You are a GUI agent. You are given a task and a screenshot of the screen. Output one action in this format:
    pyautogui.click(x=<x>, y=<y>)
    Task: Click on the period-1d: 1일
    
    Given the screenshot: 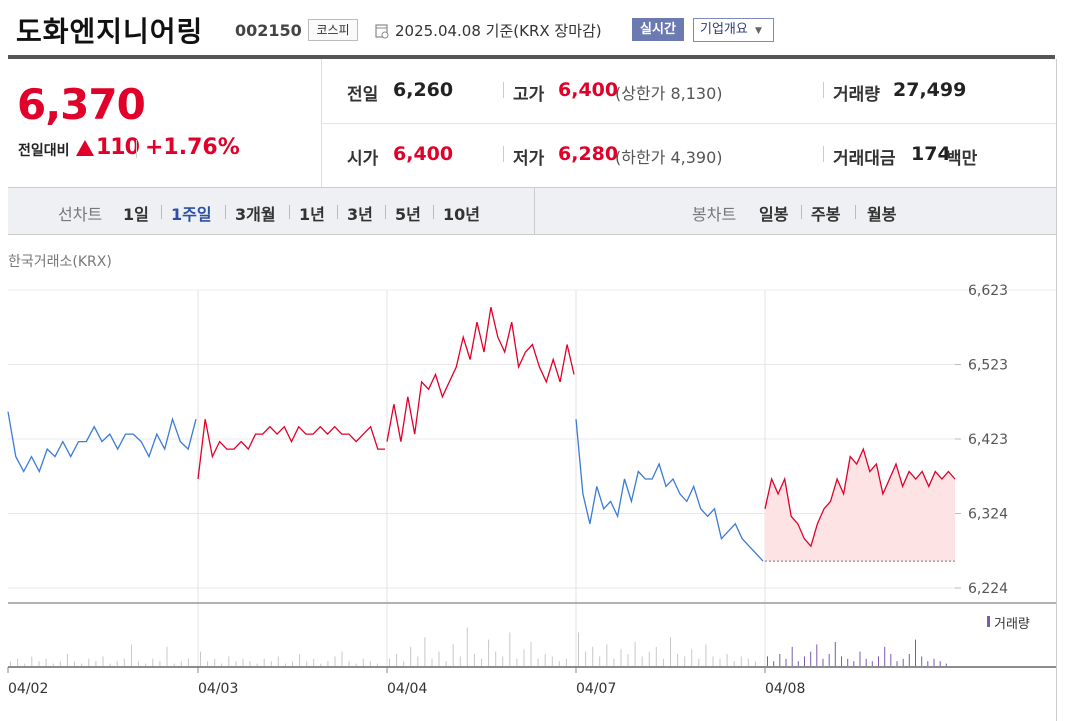 What is the action you would take?
    pyautogui.click(x=136, y=214)
    